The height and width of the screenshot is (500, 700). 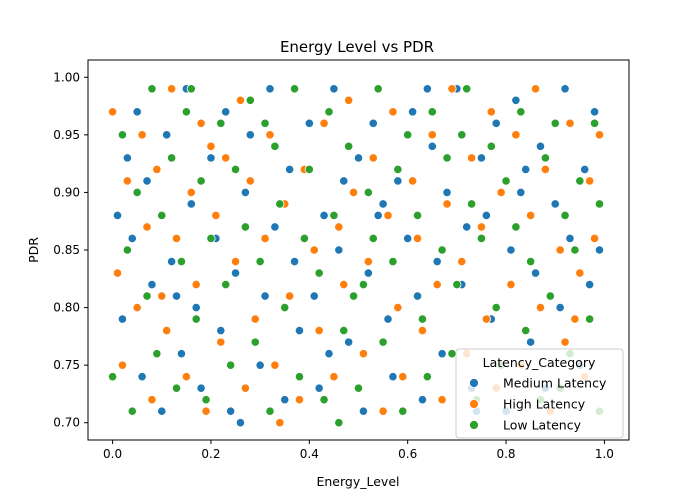 What do you see at coordinates (407, 454) in the screenshot?
I see `x-tick-label: 0.6` at bounding box center [407, 454].